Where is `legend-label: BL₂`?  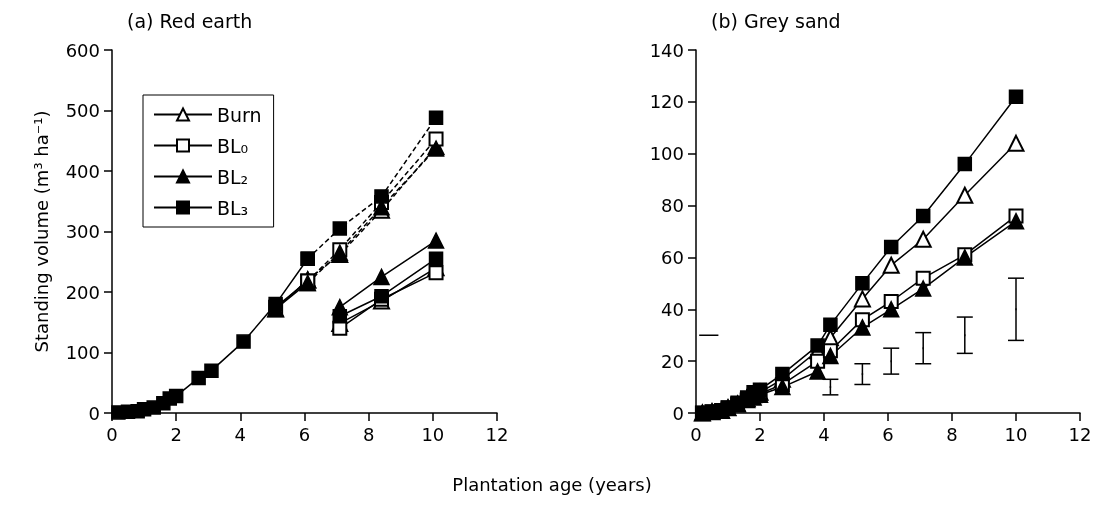 legend-label: BL₂ is located at coordinates (233, 176).